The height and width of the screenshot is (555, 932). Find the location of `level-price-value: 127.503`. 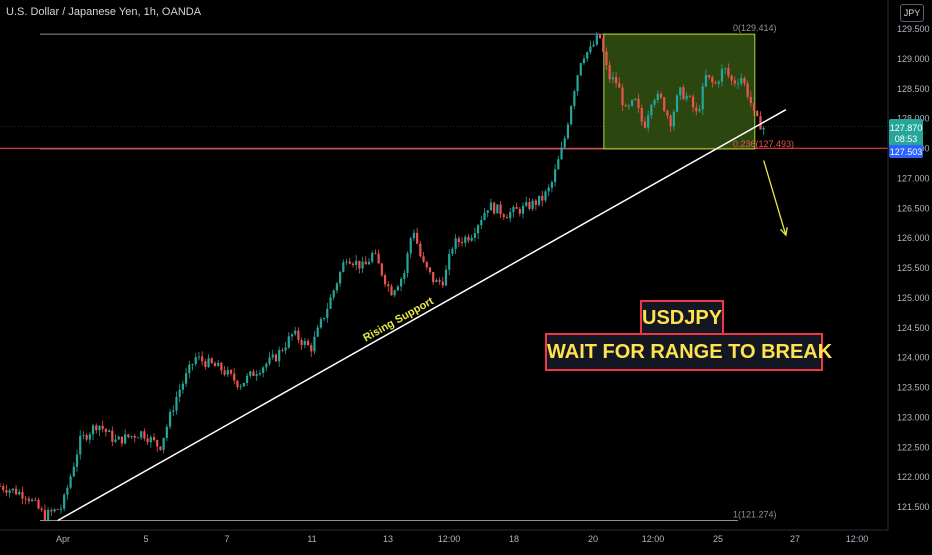

level-price-value: 127.503 is located at coordinates (906, 152).